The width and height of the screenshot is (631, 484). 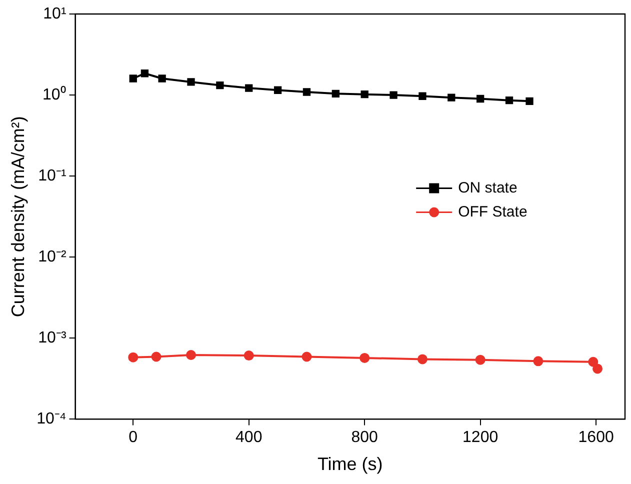 I want to click on x-tick-label: 0, so click(x=133, y=437).